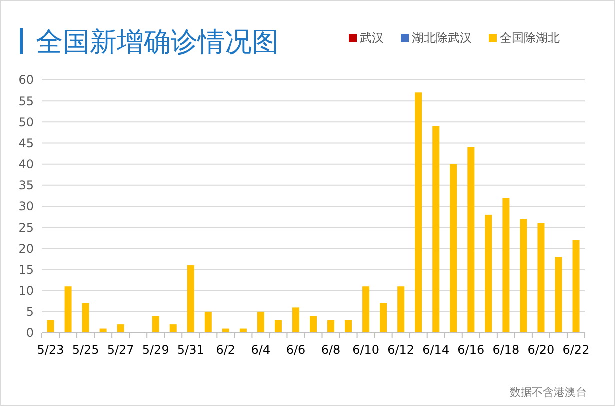 This screenshot has height=406, width=615. I want to click on x-tick-label: 6/22, so click(576, 350).